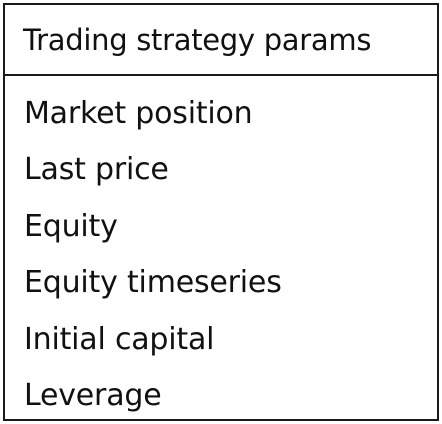 The image size is (442, 424). I want to click on param-leverage: Leverage, so click(93, 395).